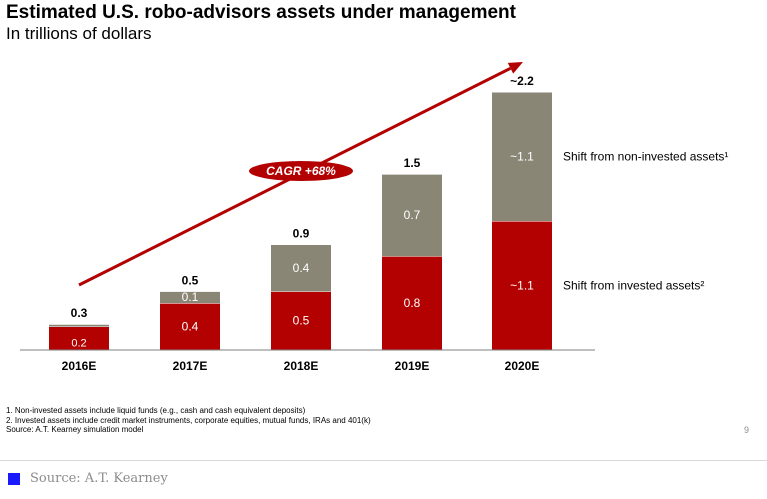 The image size is (767, 499). Describe the element at coordinates (79, 366) in the screenshot. I see `x-tick-label: 2016E` at that location.